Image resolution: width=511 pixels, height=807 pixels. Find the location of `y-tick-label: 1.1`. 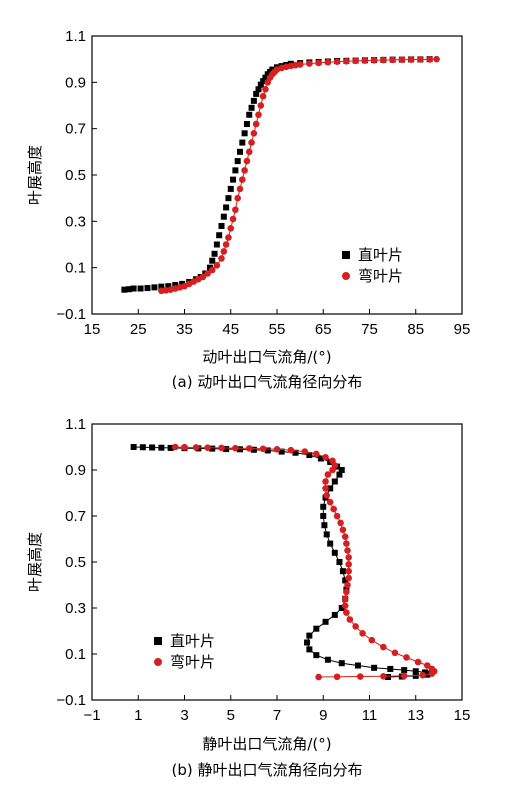

y-tick-label: 1.1 is located at coordinates (75, 36).